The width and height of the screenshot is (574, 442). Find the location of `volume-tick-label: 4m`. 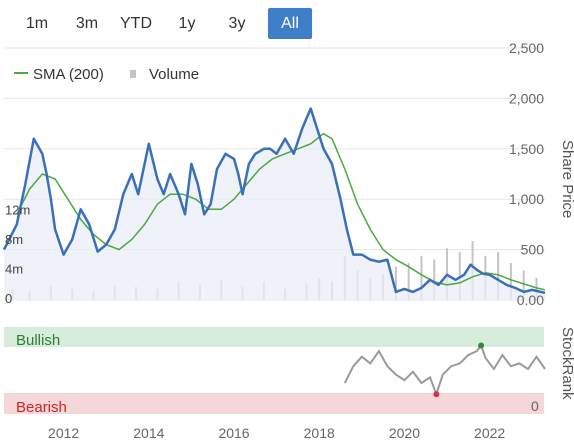

volume-tick-label: 4m is located at coordinates (14, 269).